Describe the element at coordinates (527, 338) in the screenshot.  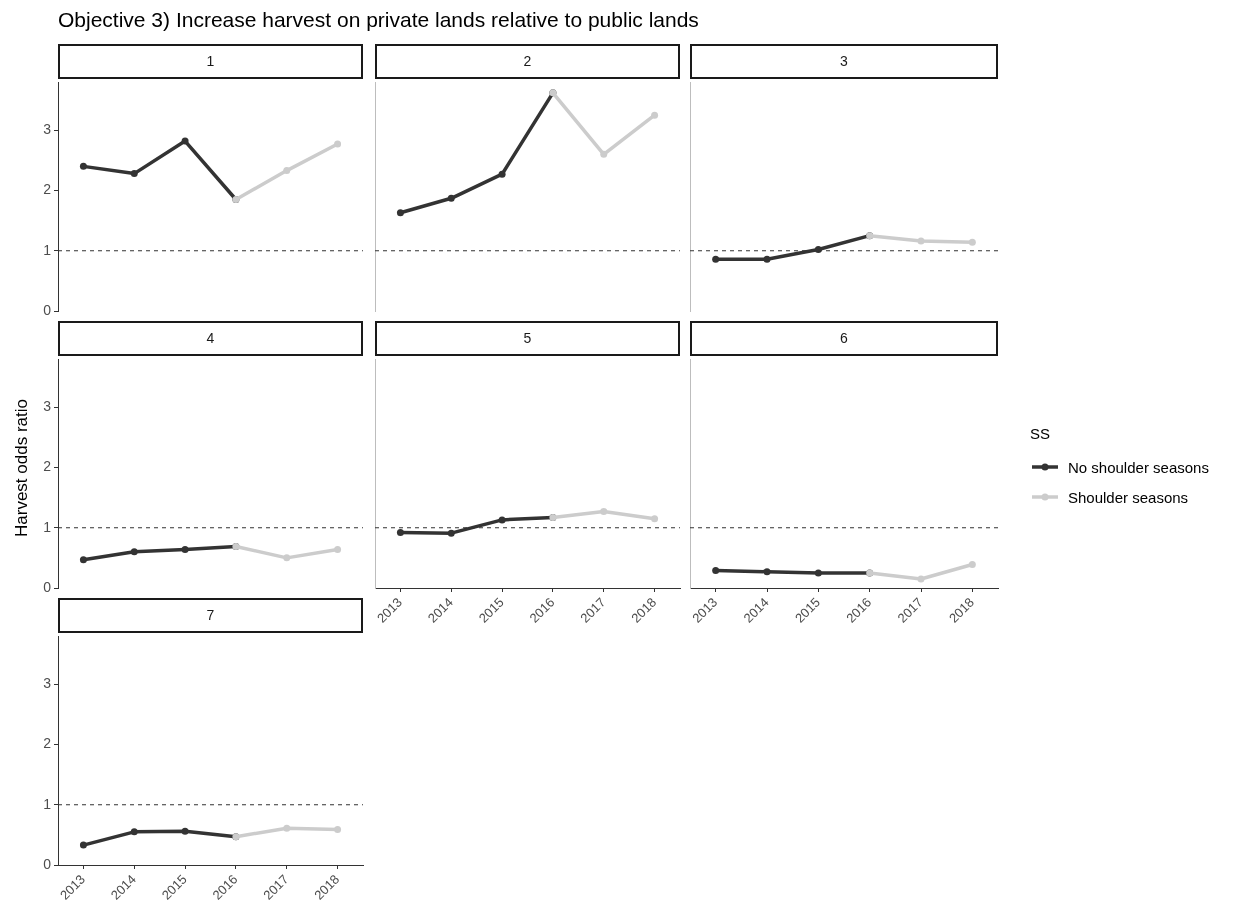
I see `chart-subtitle: 5` at that location.